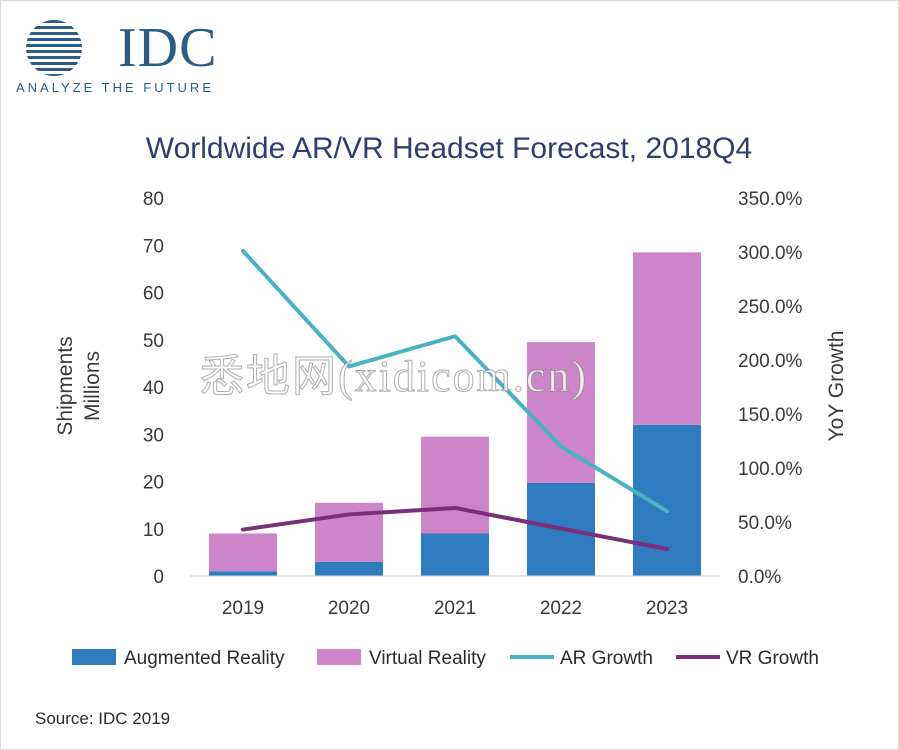  I want to click on x-tick-label: 2021, so click(455, 608).